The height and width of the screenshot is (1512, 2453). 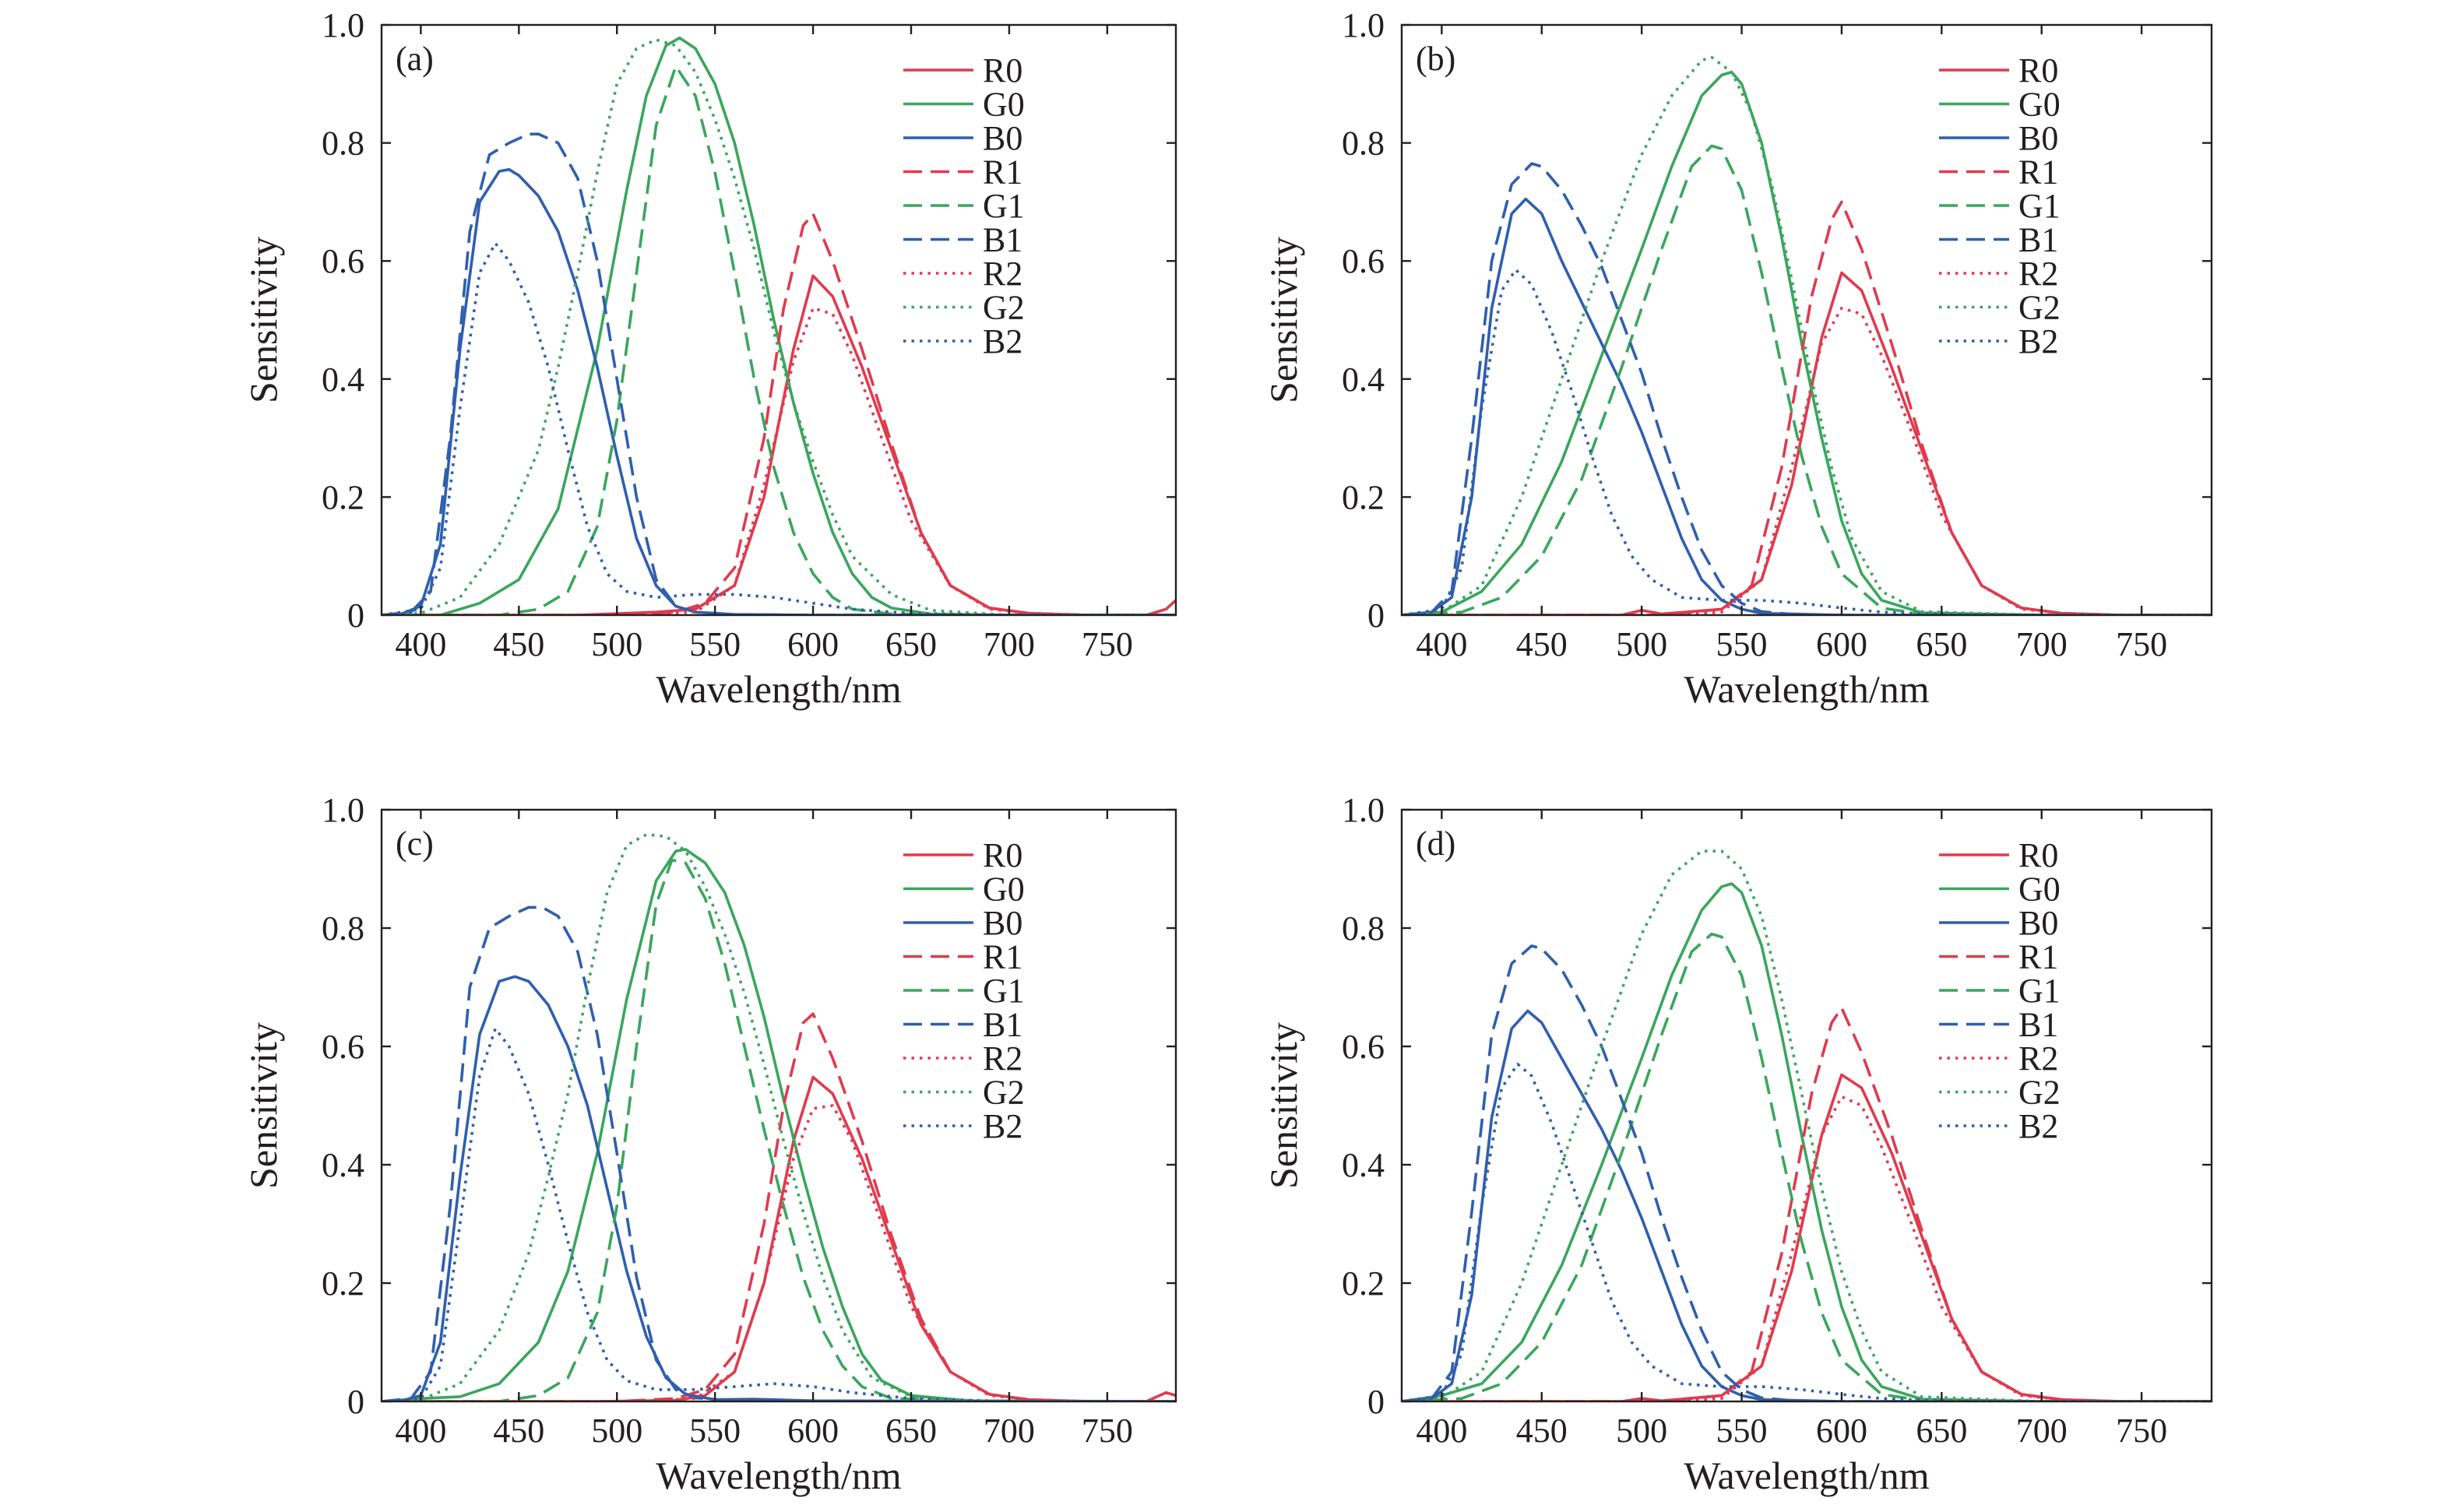 I want to click on legend-label: G0, so click(x=2039, y=105).